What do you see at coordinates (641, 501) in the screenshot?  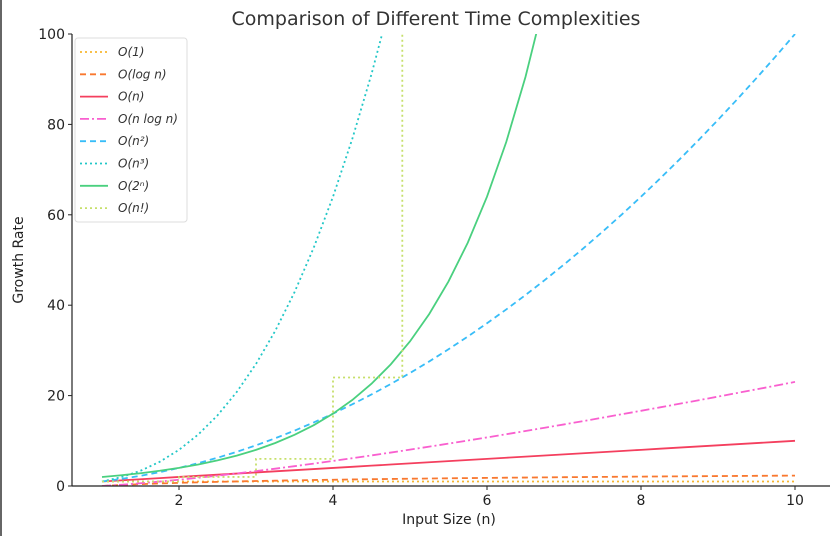 I see `x-tick-label: 8` at bounding box center [641, 501].